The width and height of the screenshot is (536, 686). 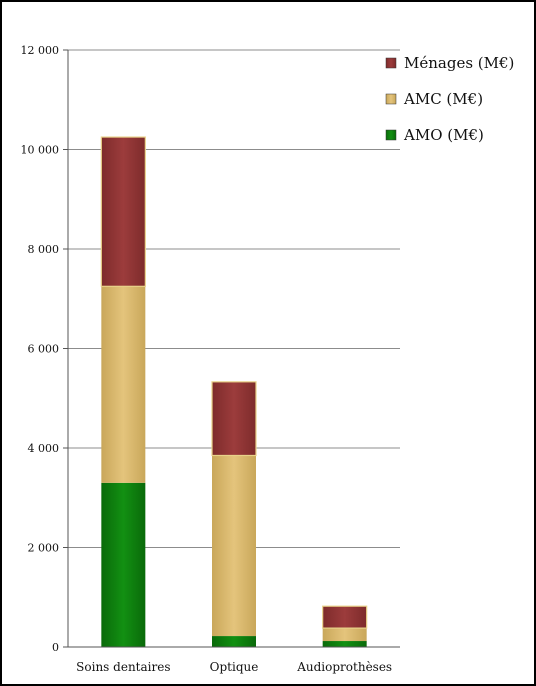 I want to click on y-tick-label-1: 2 000, so click(x=44, y=548).